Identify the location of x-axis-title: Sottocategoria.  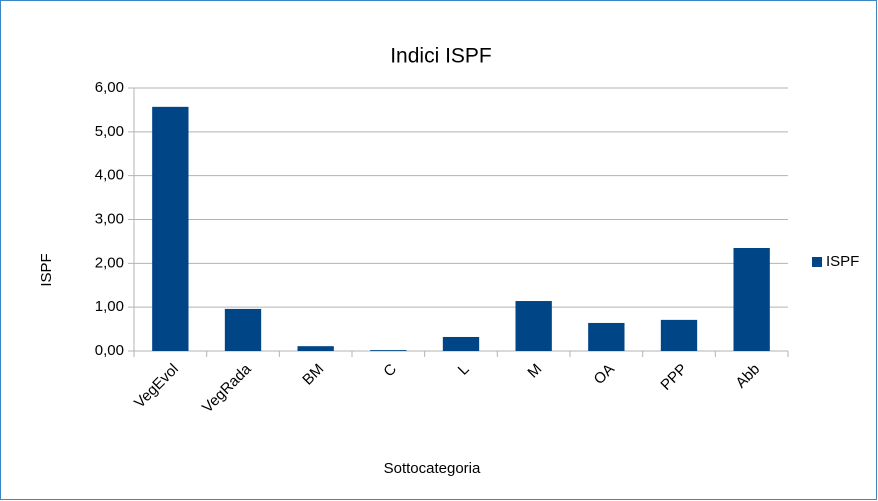
(432, 468).